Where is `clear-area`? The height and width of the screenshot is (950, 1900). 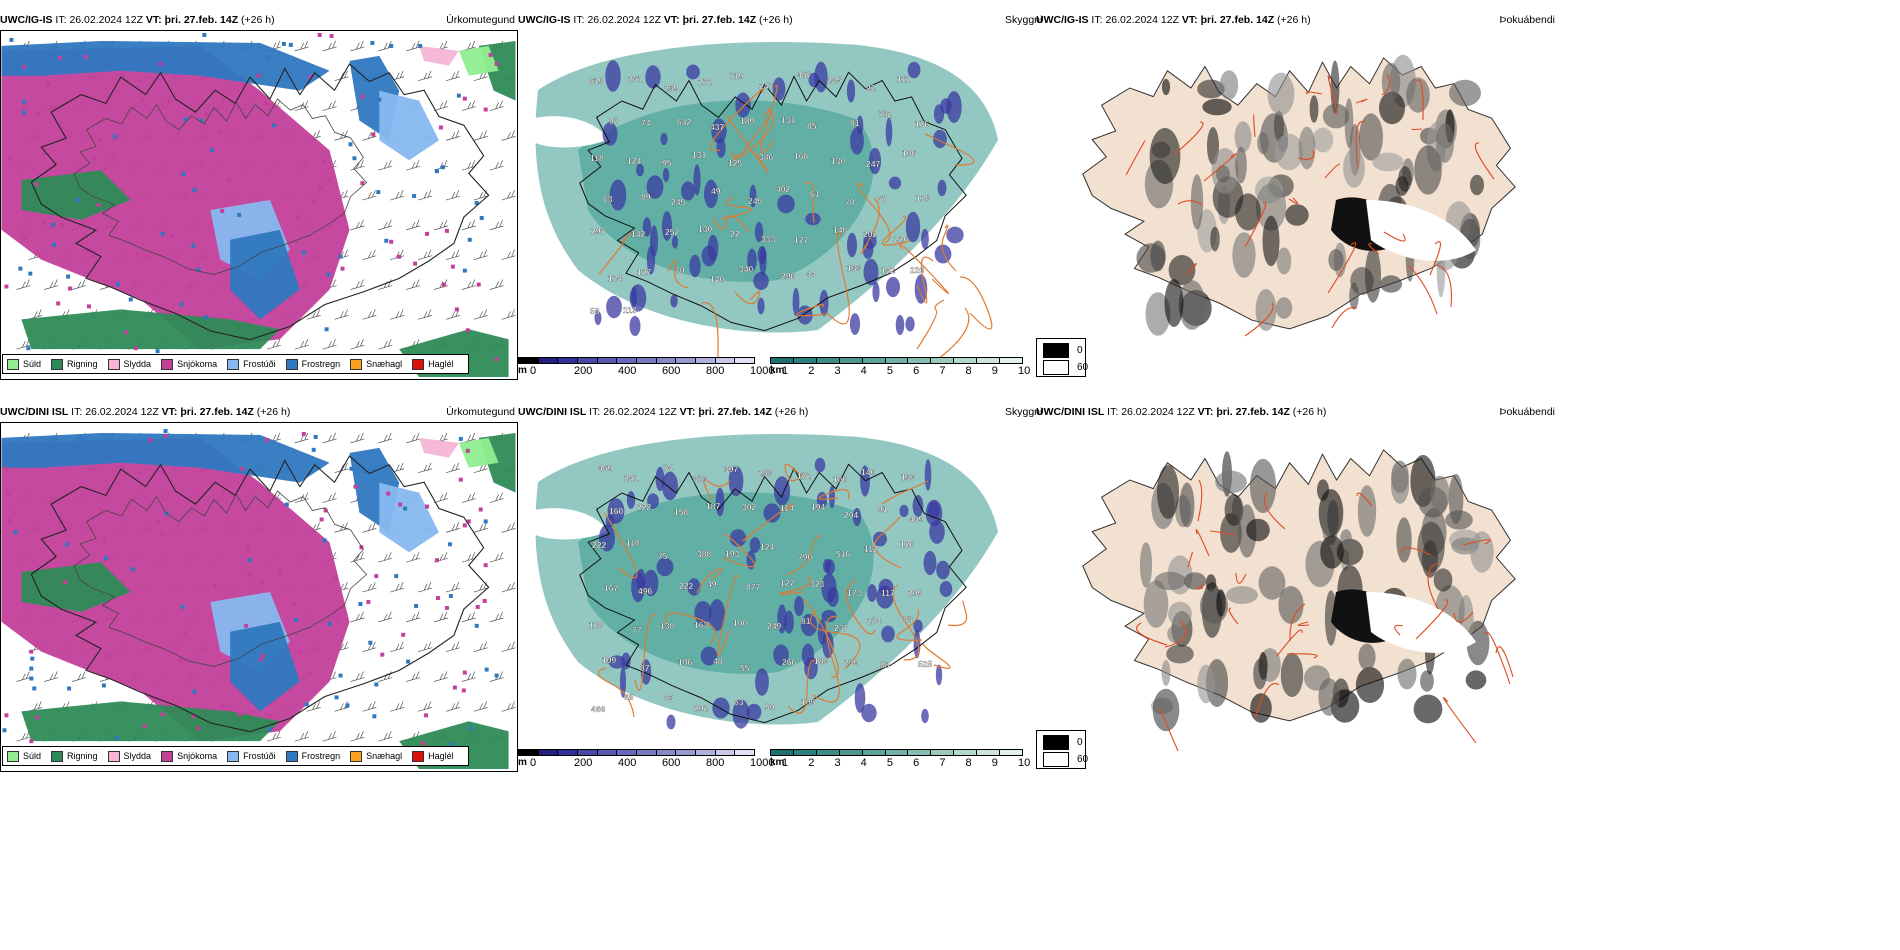
clear-area is located at coordinates (1421, 622).